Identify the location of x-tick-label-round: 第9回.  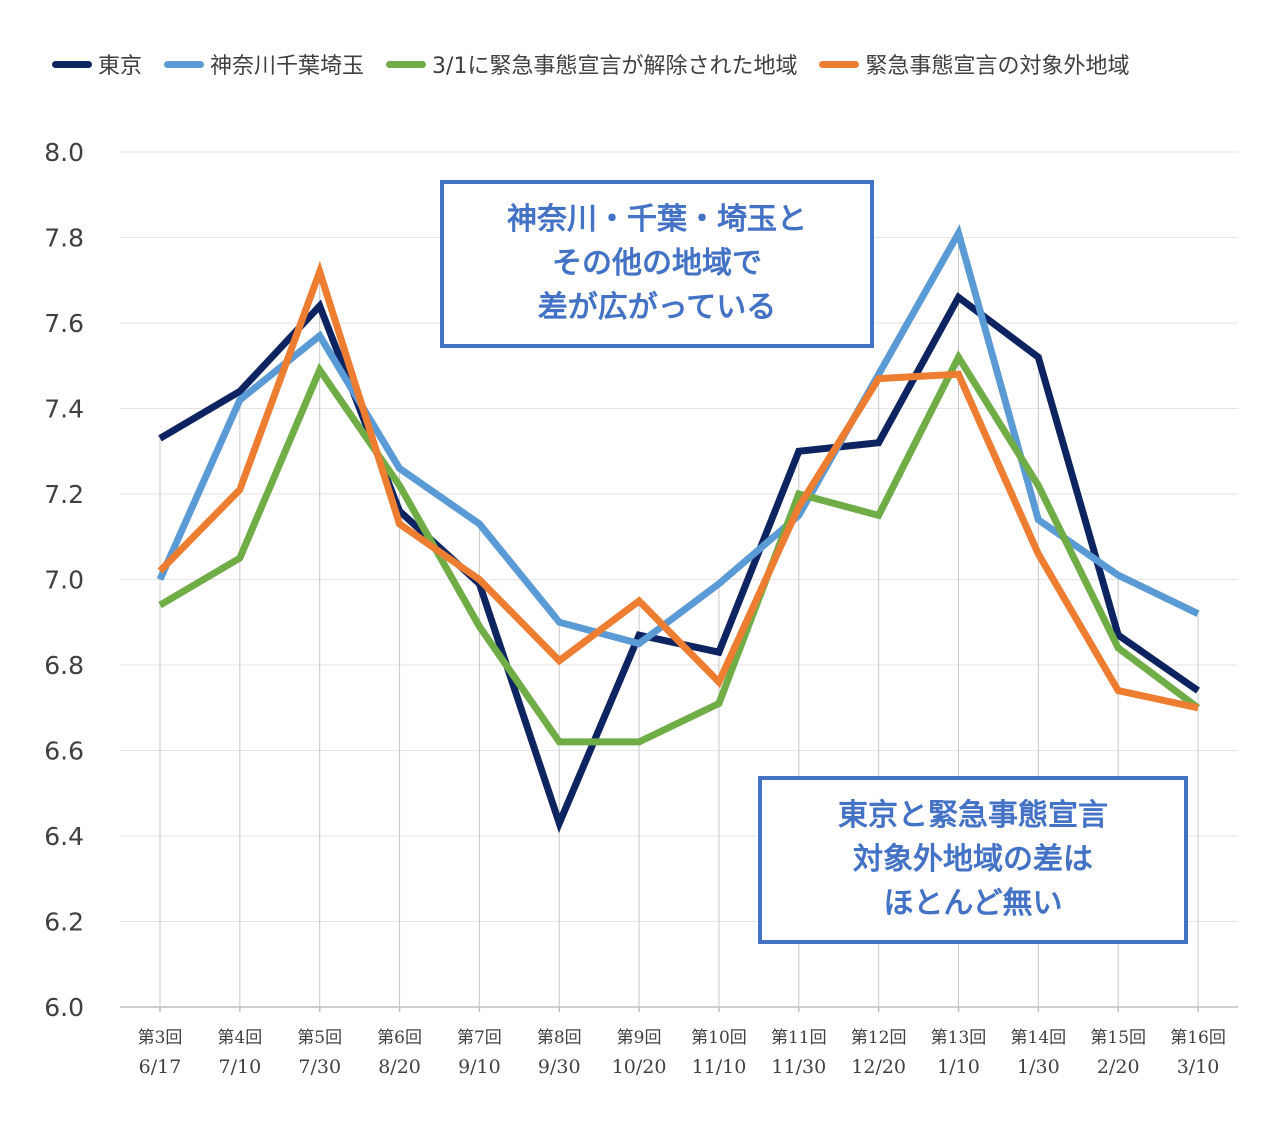
(639, 1038).